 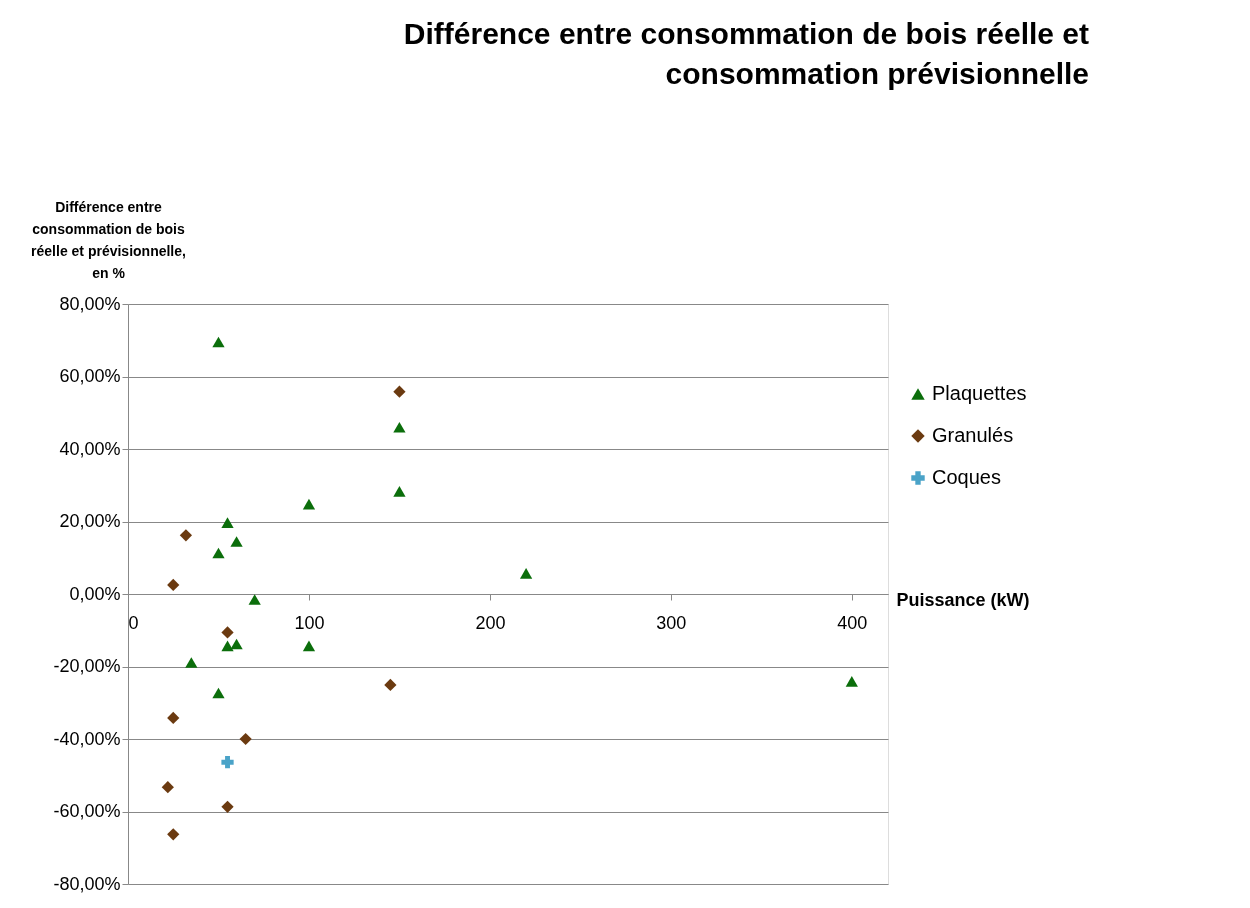 What do you see at coordinates (671, 622) in the screenshot?
I see `x-tick-label: 300` at bounding box center [671, 622].